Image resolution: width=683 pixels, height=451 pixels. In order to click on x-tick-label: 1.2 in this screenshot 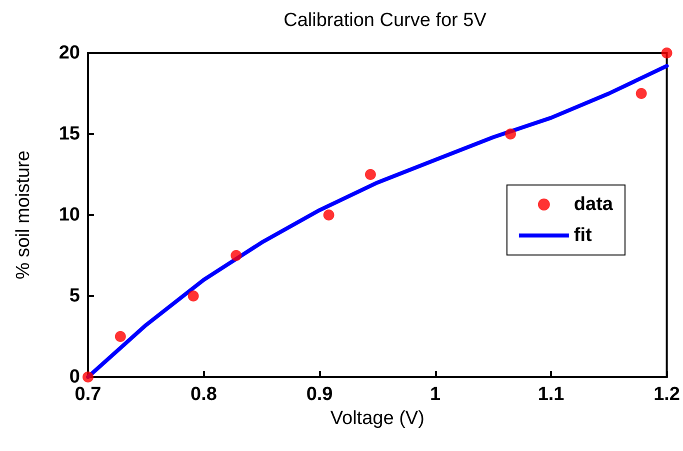, I will do `click(667, 394)`.